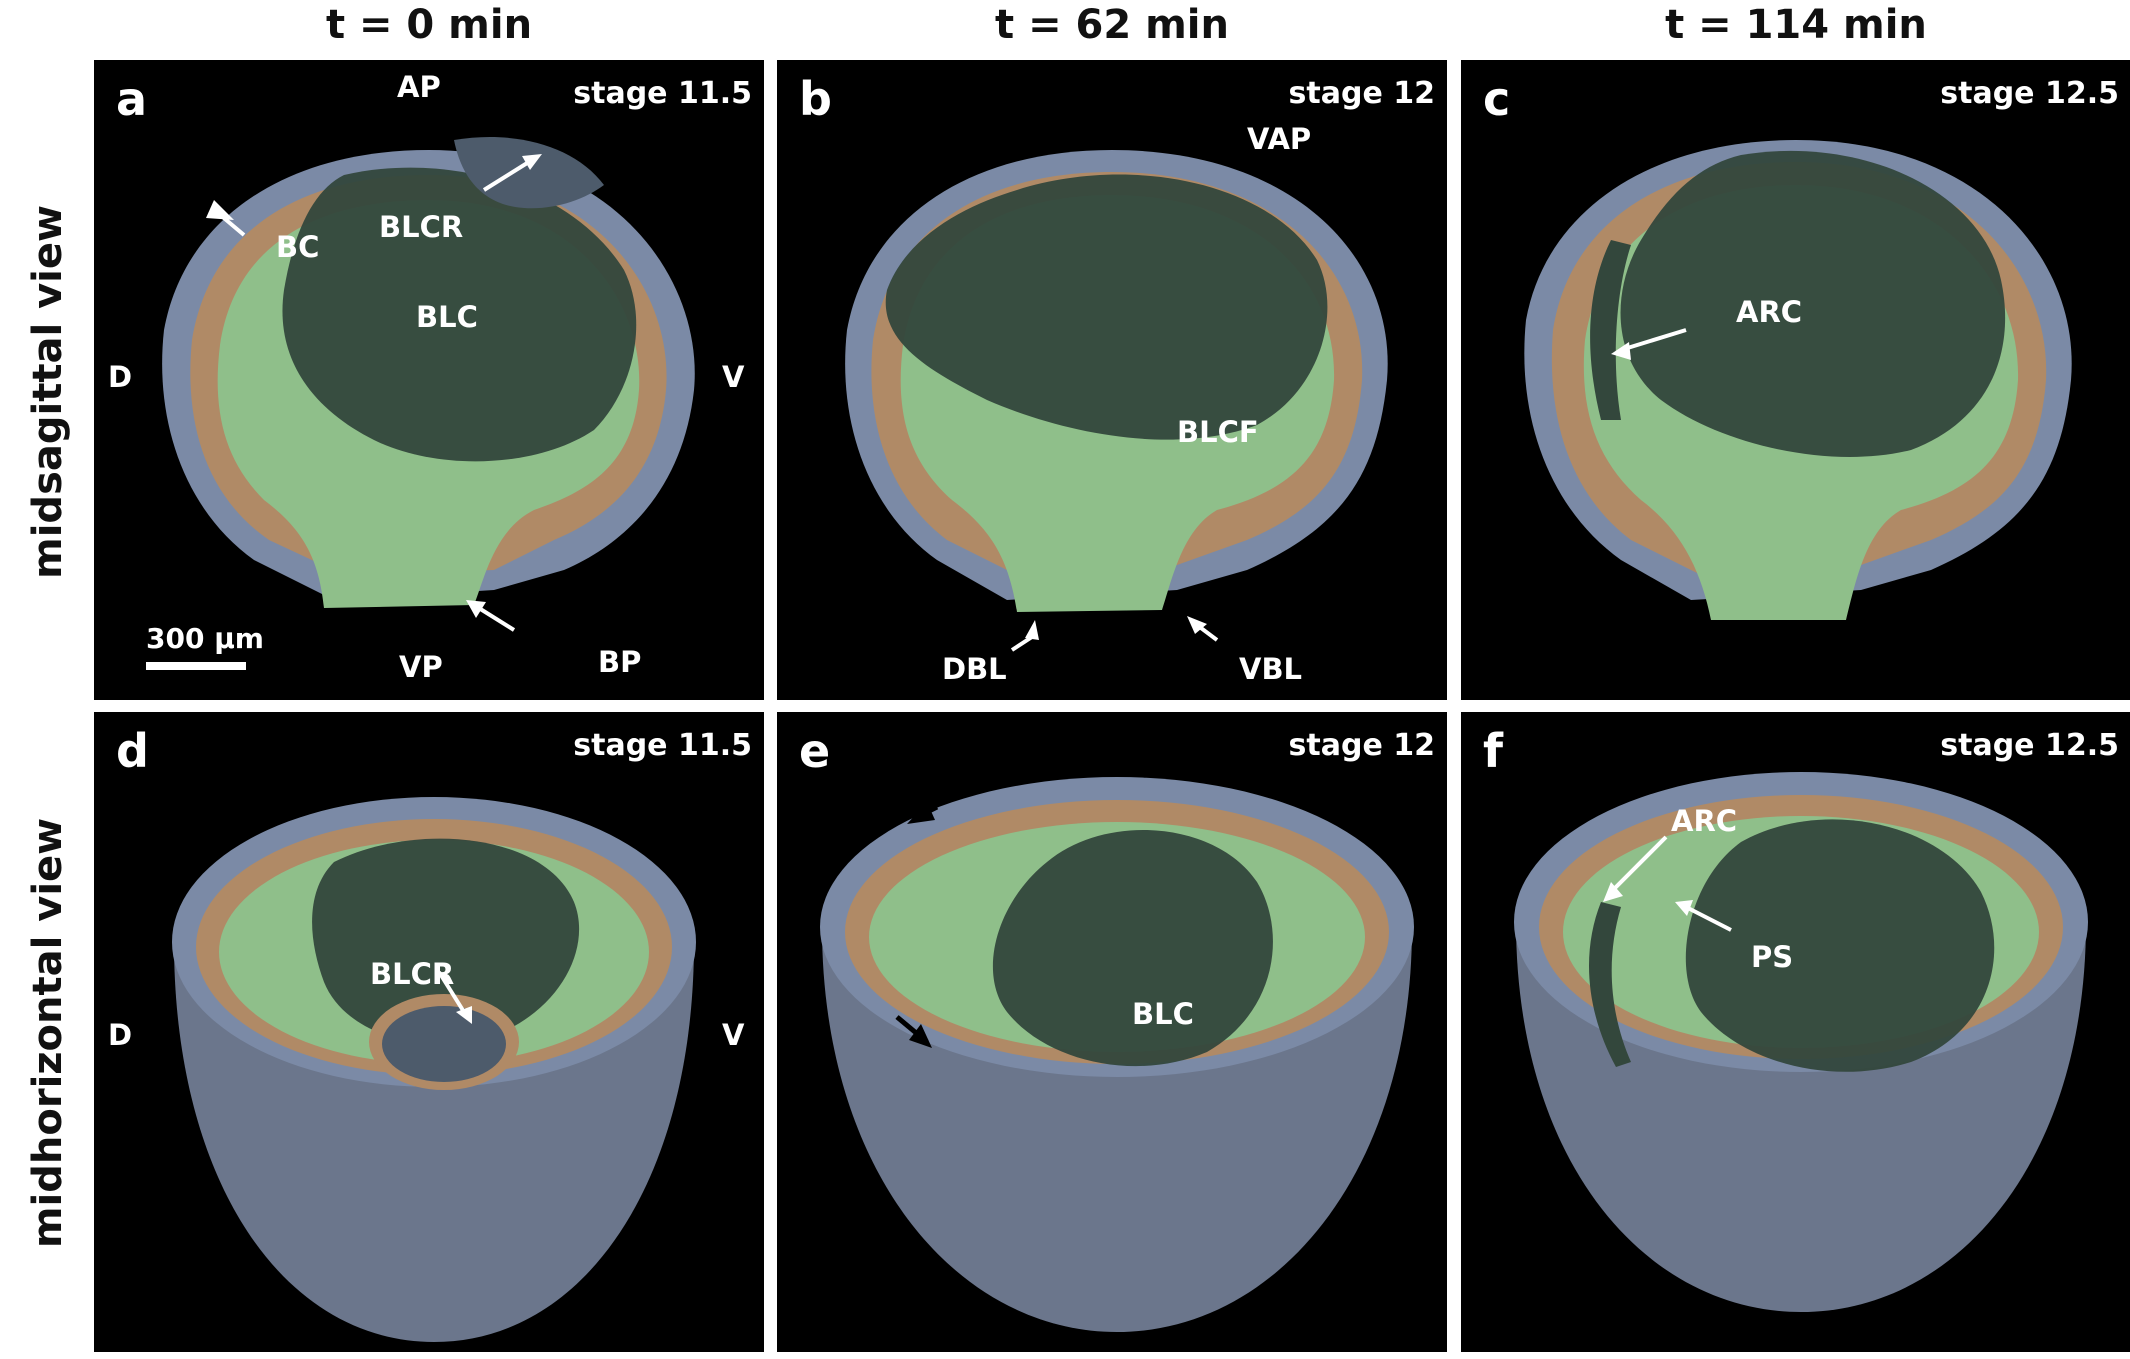 This screenshot has height=1359, width=2130. I want to click on embryo-midsagittal-b, so click(1116, 401).